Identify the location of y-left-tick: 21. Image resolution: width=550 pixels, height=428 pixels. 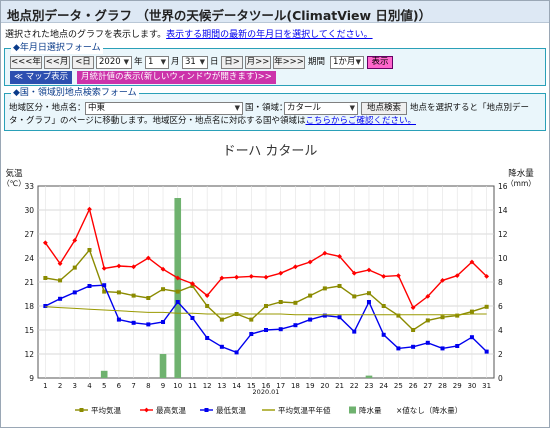
(29, 282).